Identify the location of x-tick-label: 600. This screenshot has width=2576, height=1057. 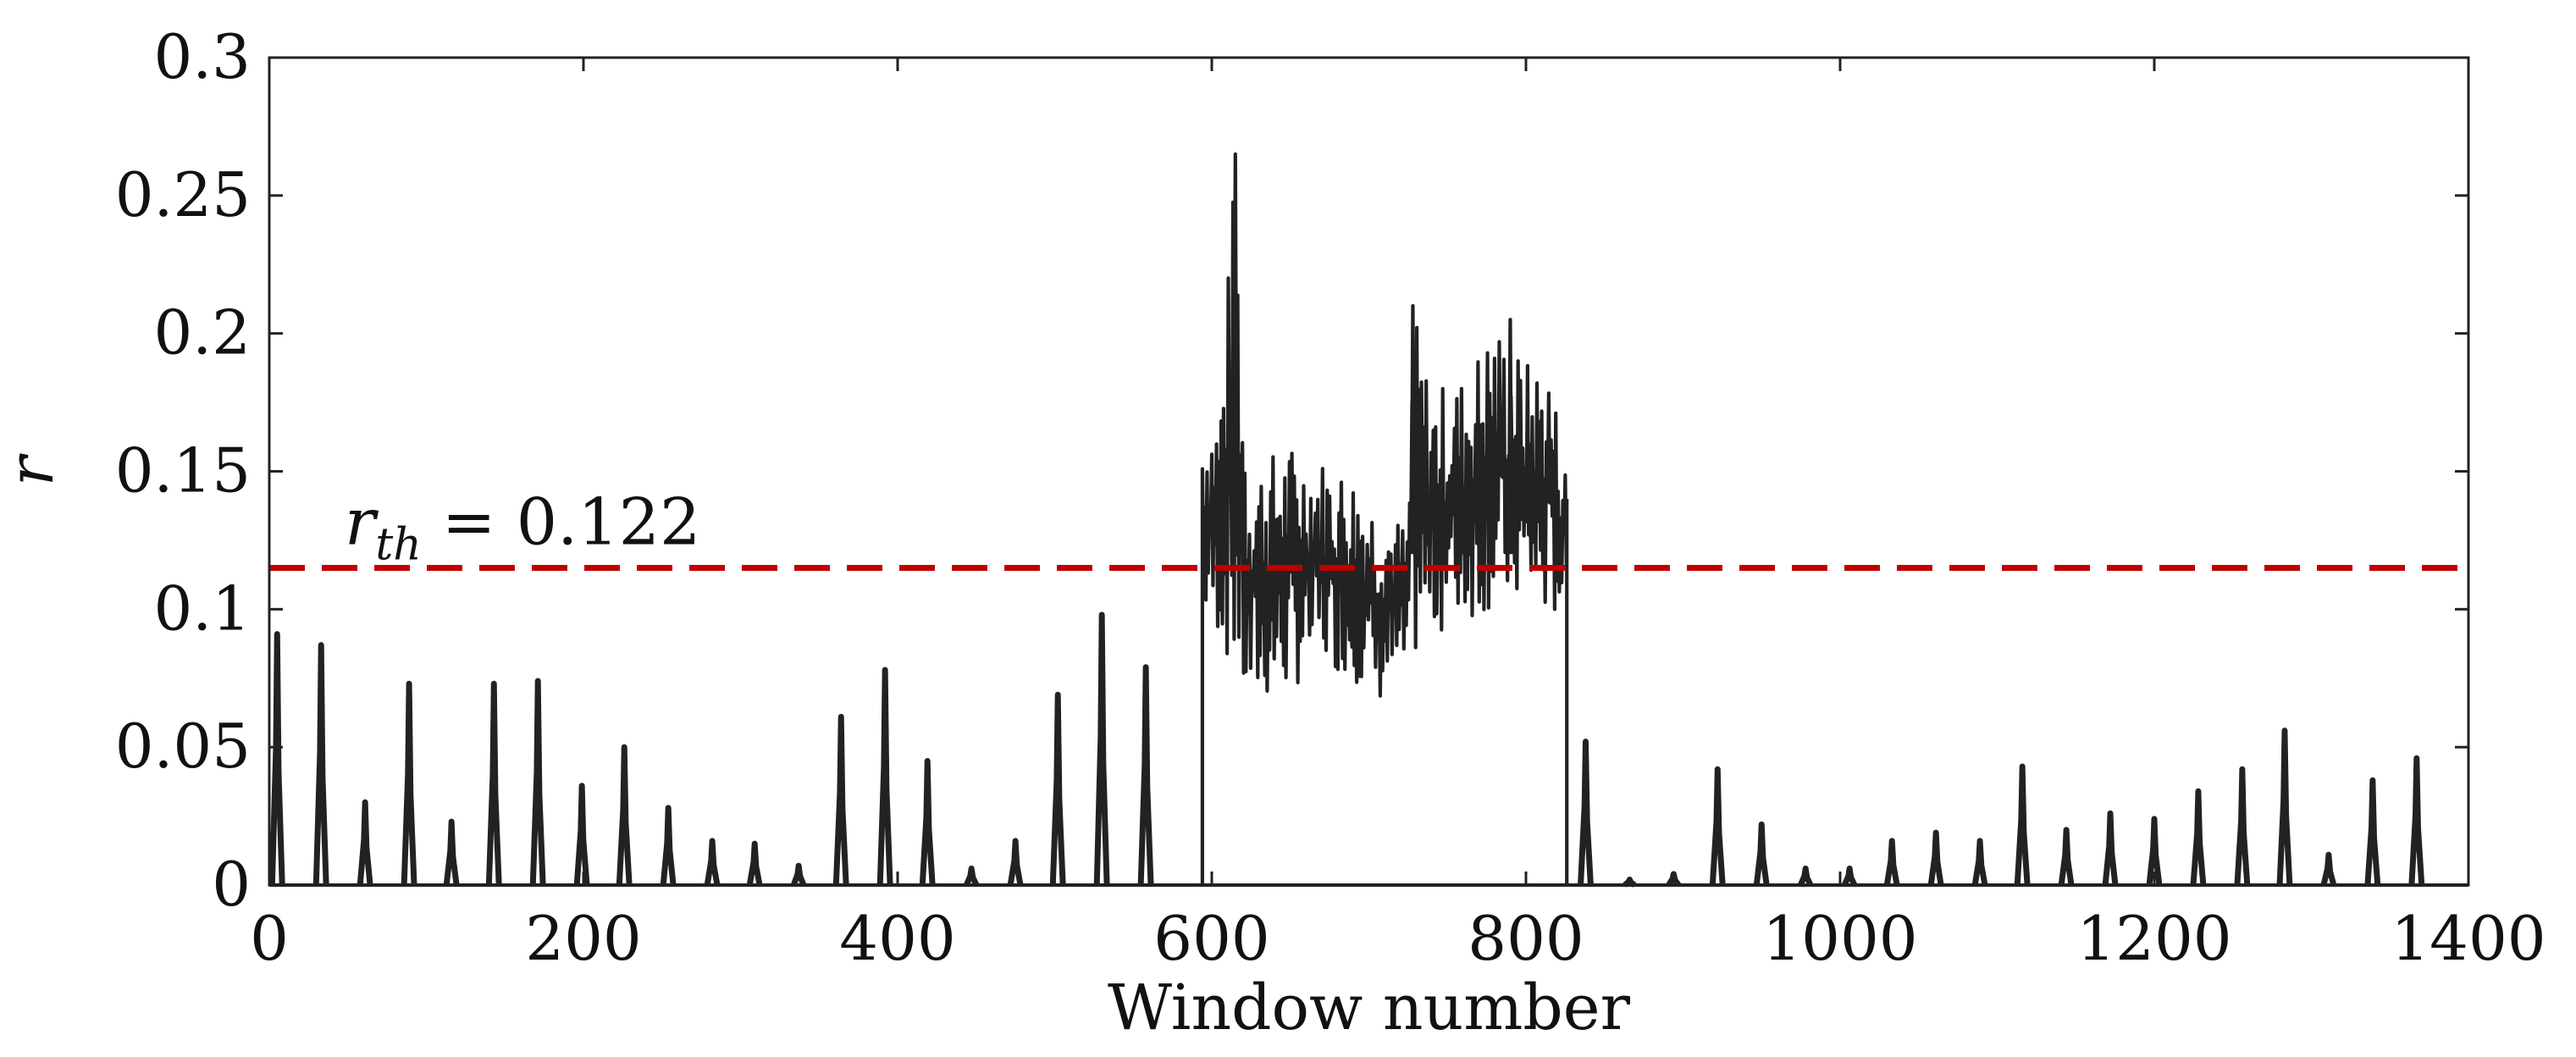
(1211, 938).